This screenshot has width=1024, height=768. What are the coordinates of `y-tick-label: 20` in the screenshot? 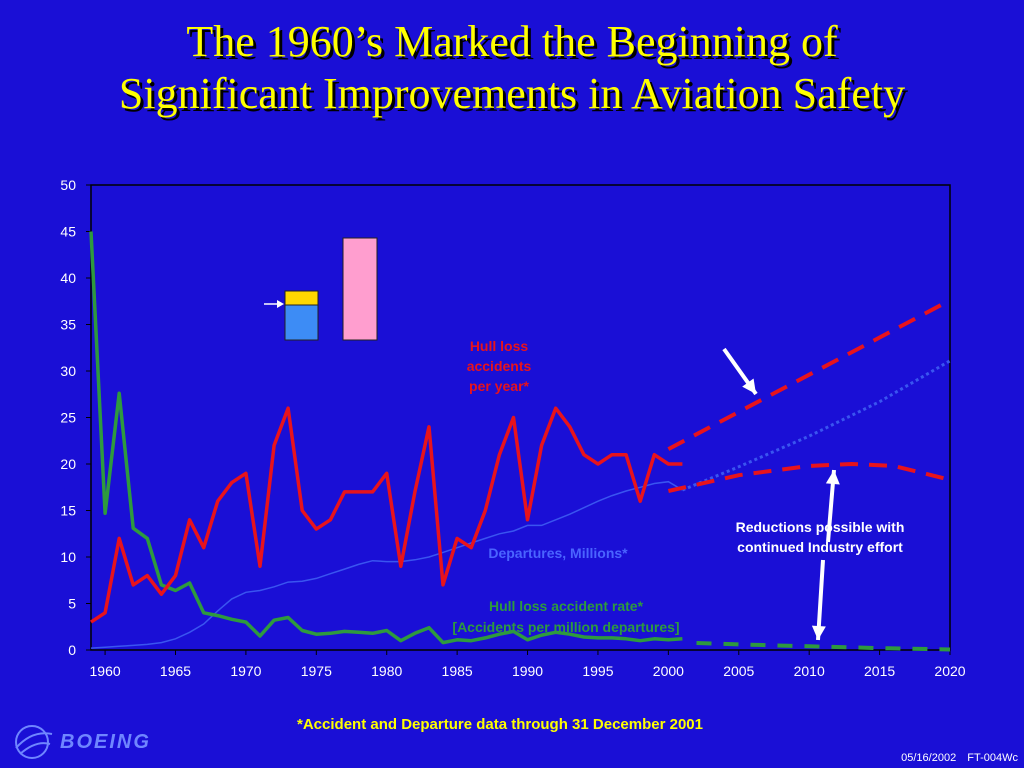 It's located at (68, 464).